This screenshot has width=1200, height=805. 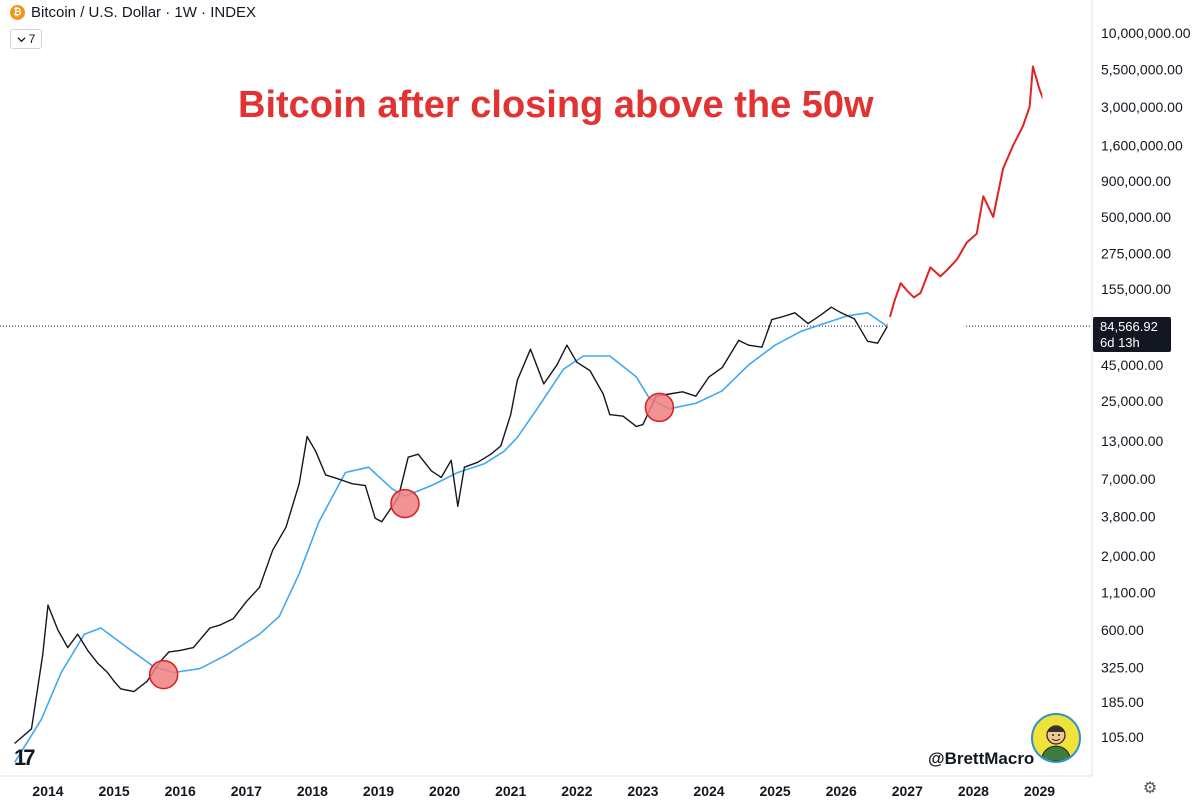 What do you see at coordinates (659, 407) in the screenshot?
I see `crossover-highlight-circle` at bounding box center [659, 407].